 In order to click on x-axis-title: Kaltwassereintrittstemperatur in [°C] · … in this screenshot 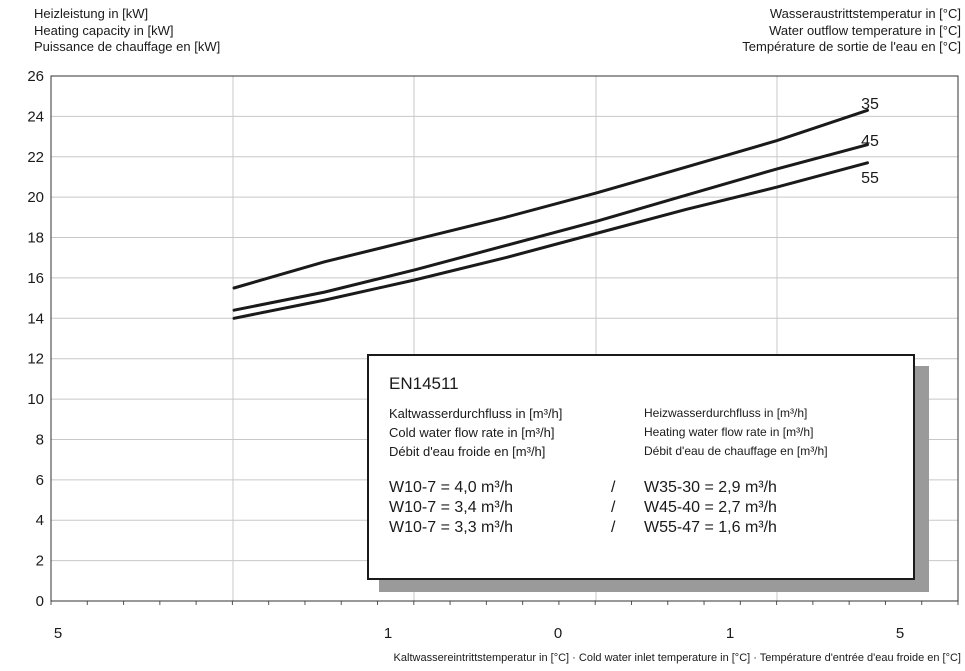, I will do `click(677, 658)`.